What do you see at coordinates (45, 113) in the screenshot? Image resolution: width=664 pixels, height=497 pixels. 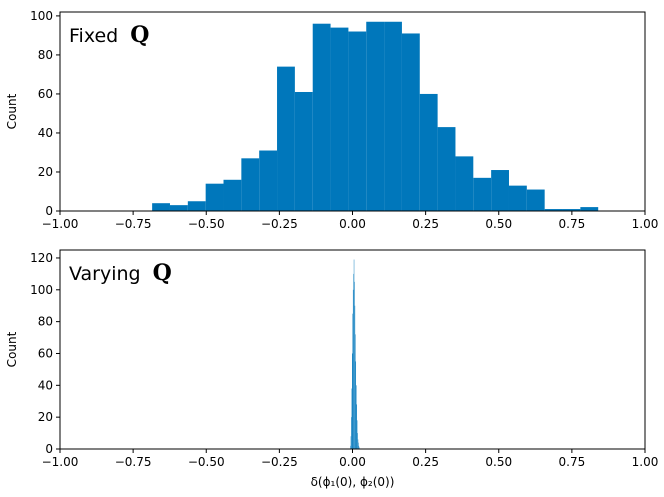 I see `y-axis-ticks: 0 20 40 60 80 100` at bounding box center [45, 113].